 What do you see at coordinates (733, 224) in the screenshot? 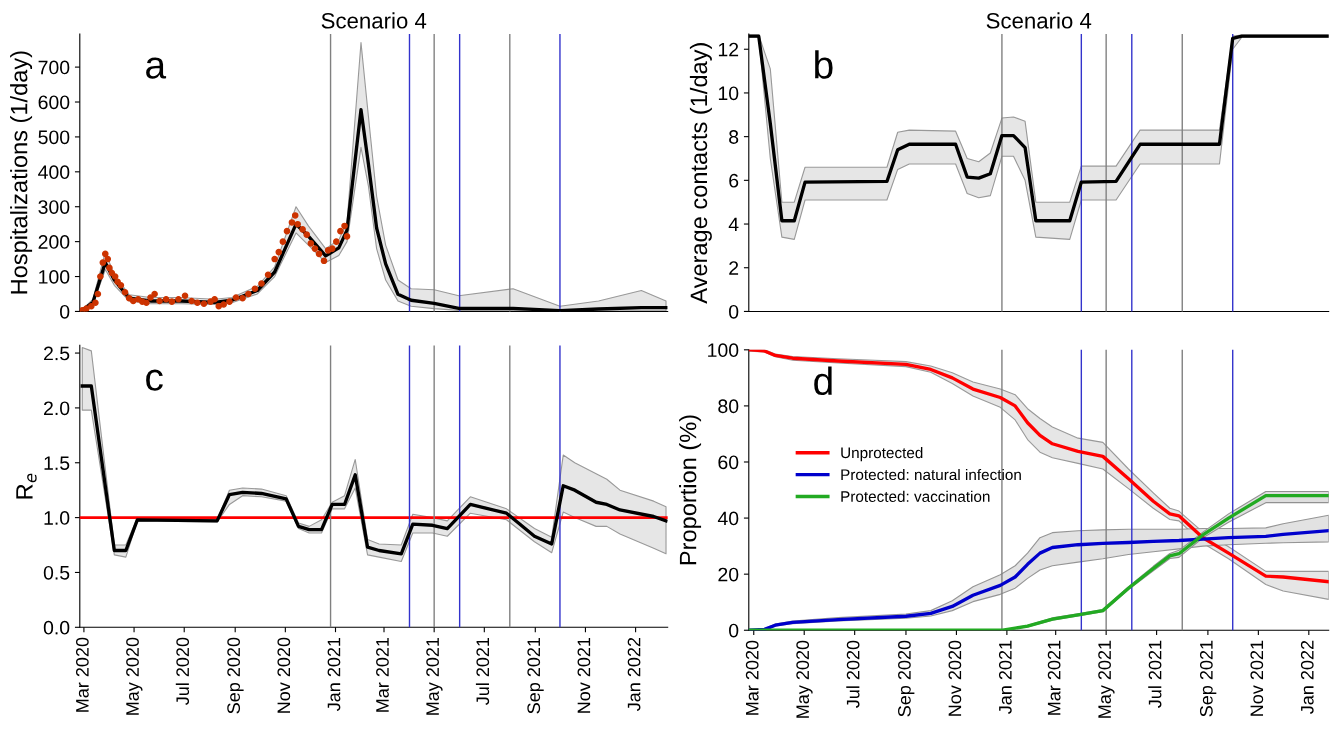
I see `y-tick-label: 4` at bounding box center [733, 224].